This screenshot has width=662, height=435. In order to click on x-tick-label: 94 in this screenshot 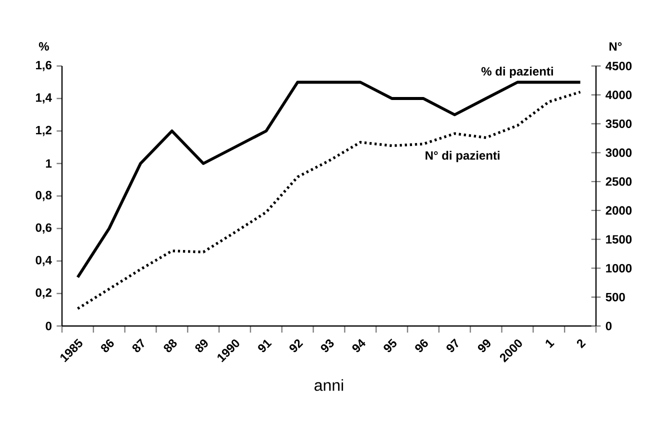, I will do `click(359, 345)`.